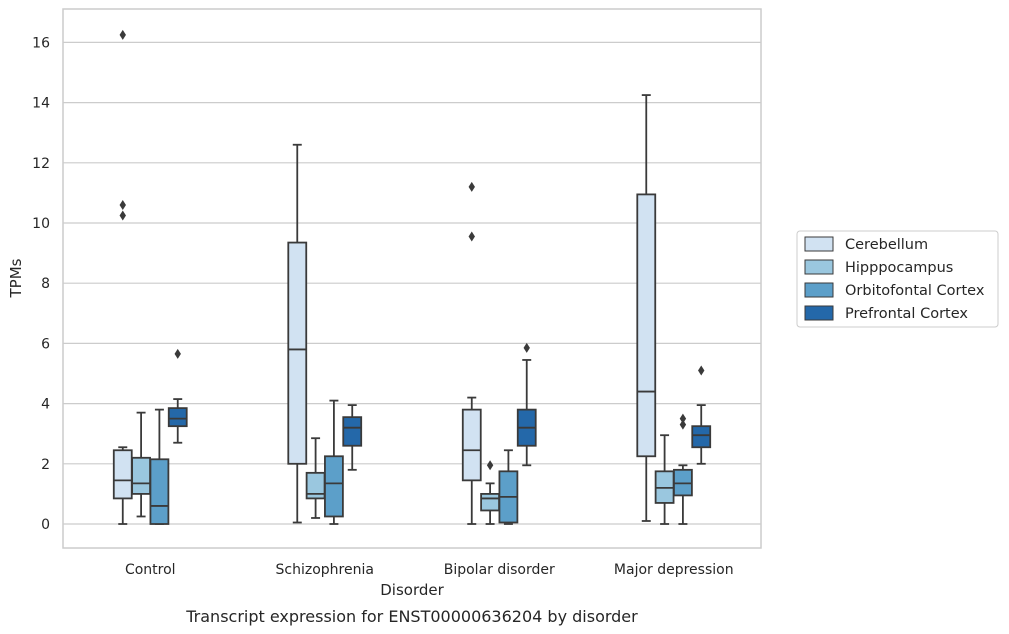 This screenshot has height=634, width=1009. What do you see at coordinates (150, 570) in the screenshot?
I see `x-tick-label: Control` at bounding box center [150, 570].